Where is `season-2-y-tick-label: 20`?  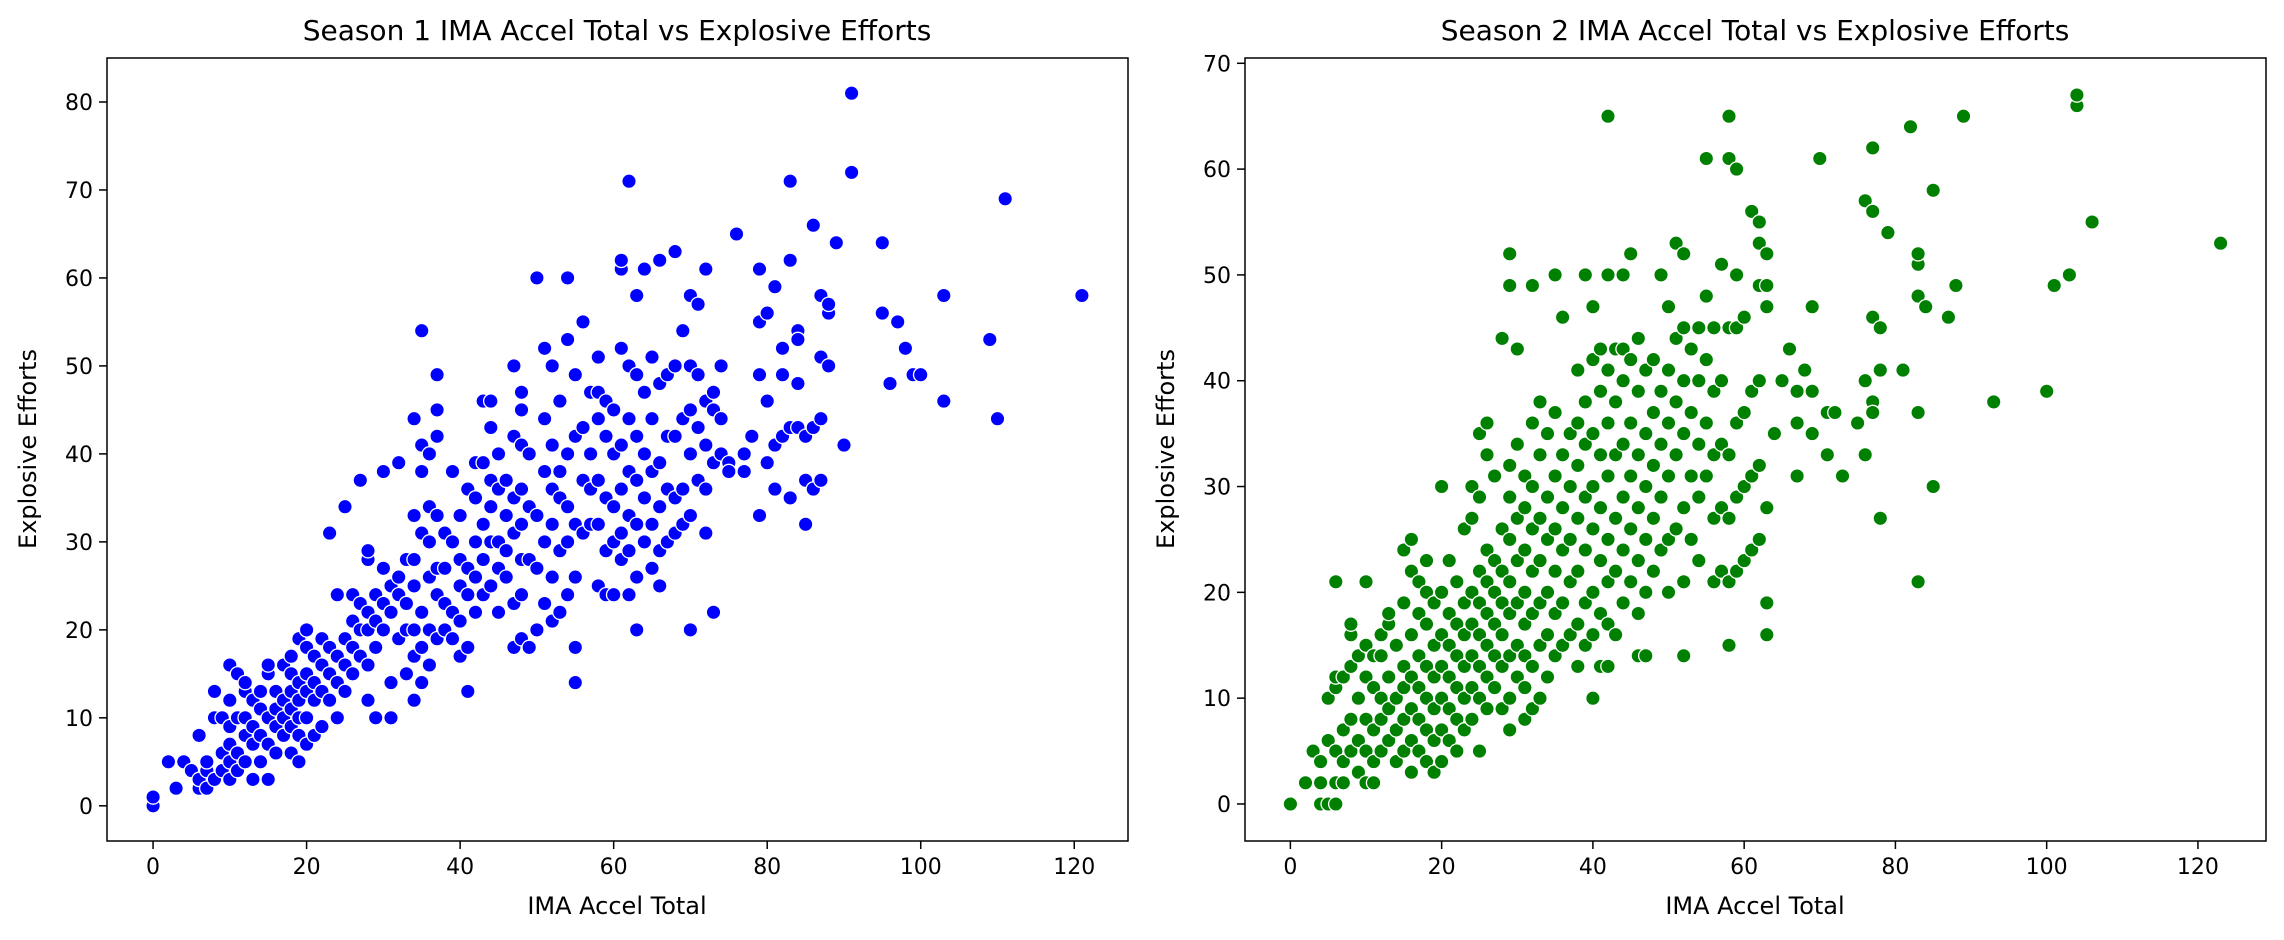 season-2-y-tick-label: 20 is located at coordinates (1217, 593).